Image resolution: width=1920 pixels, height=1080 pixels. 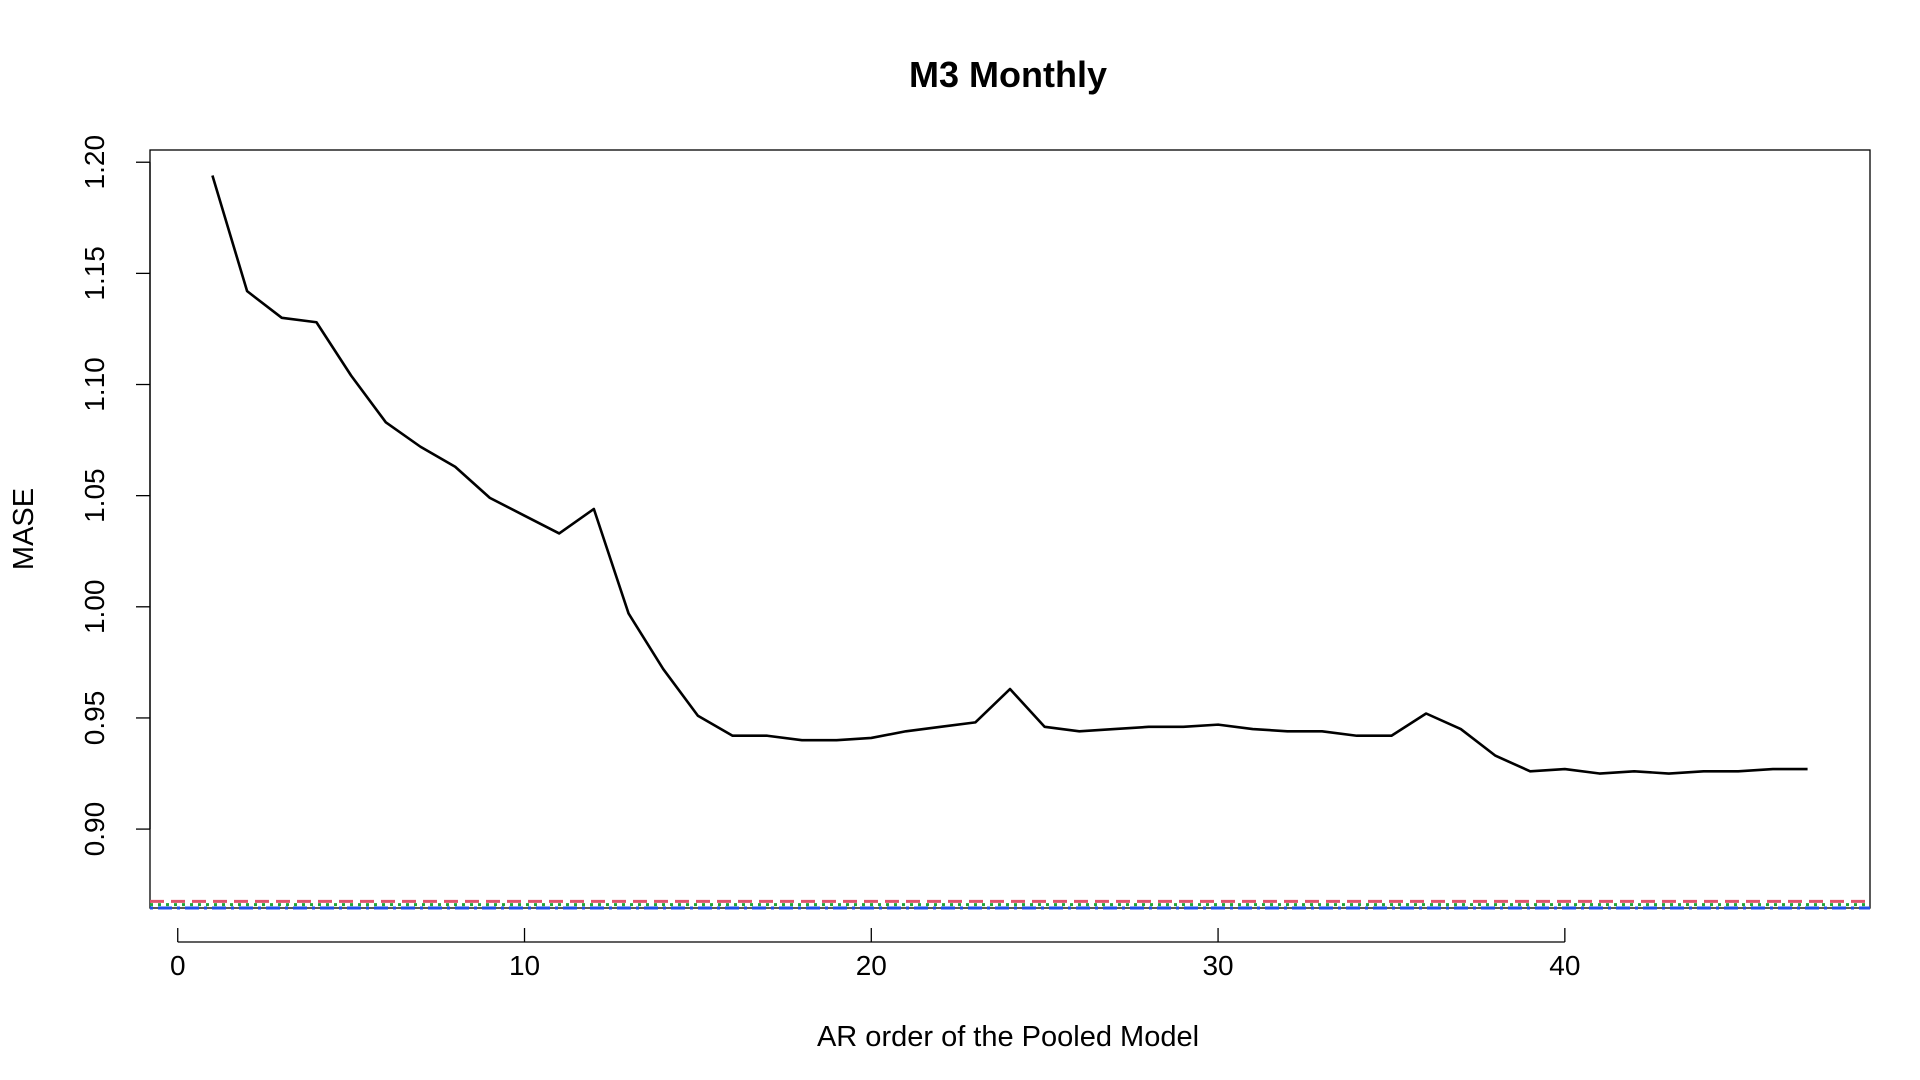 What do you see at coordinates (94, 607) in the screenshot?
I see `y-tick-label: 1.00` at bounding box center [94, 607].